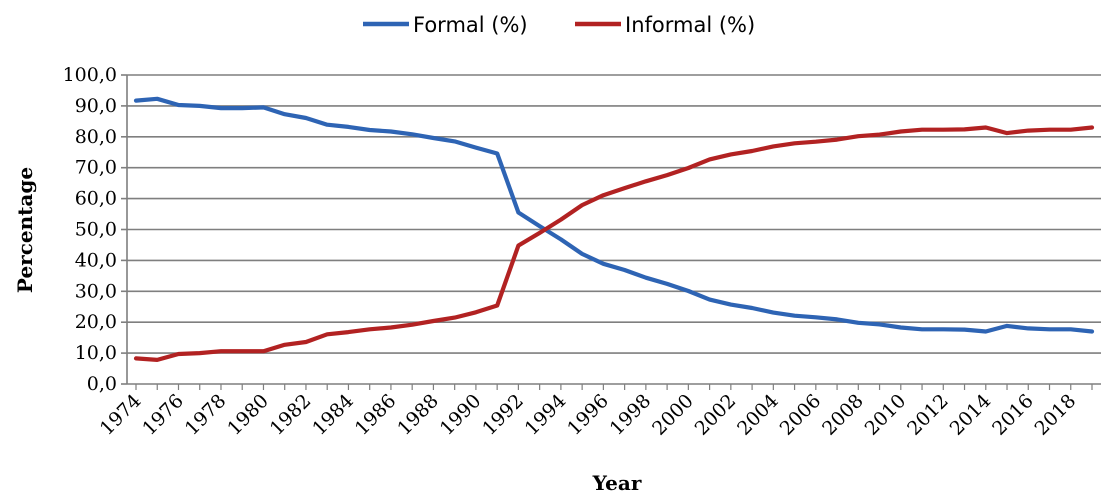 The height and width of the screenshot is (495, 1106). Describe the element at coordinates (96, 199) in the screenshot. I see `y-tick-label: 60,0` at that location.